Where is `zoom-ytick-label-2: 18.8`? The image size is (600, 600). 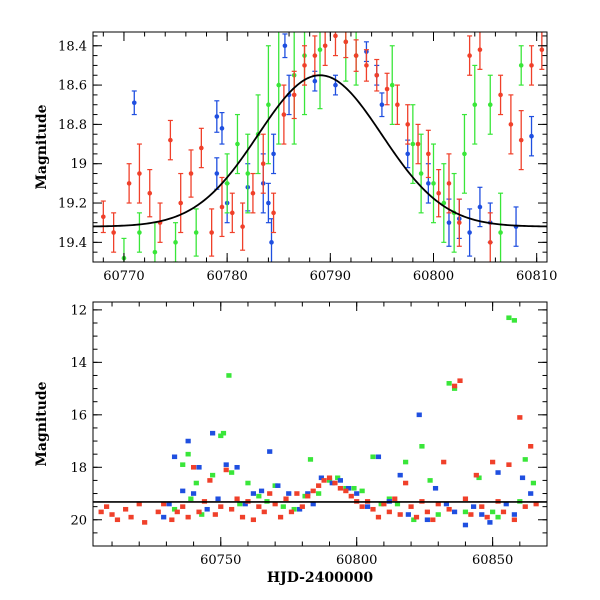 zoom-ytick-label-2: 18.8 is located at coordinates (72, 125).